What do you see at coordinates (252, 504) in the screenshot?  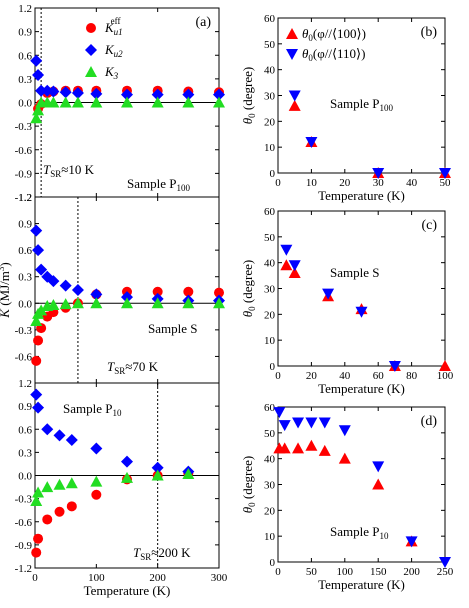 I see `y-axis-label-sub: 0` at bounding box center [252, 504].